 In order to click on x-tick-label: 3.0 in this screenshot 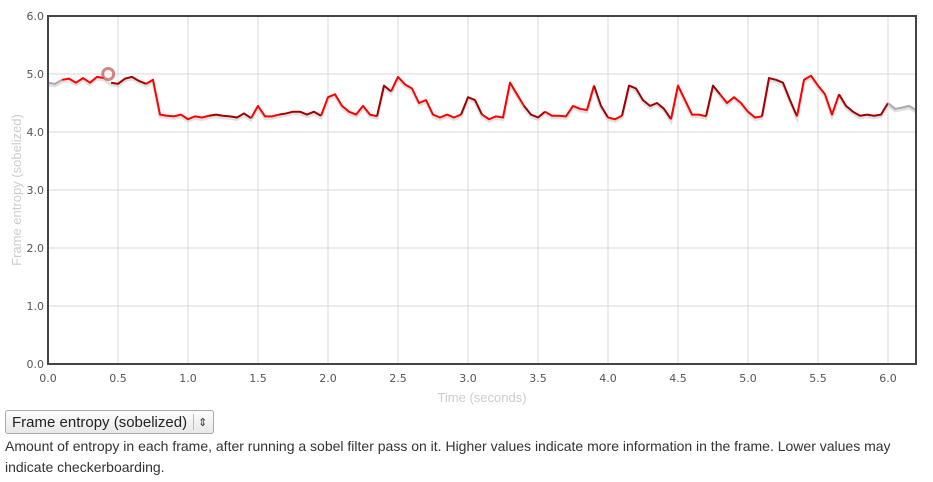, I will do `click(468, 378)`.